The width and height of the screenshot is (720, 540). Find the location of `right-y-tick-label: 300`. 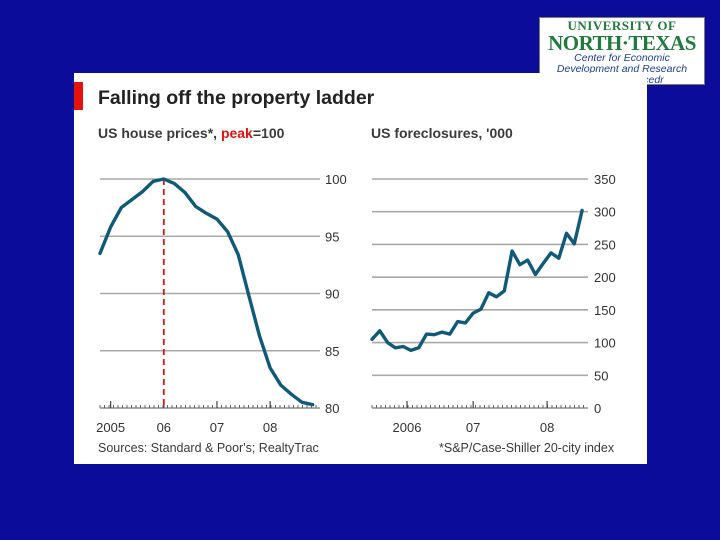

right-y-tick-label: 300 is located at coordinates (605, 212).